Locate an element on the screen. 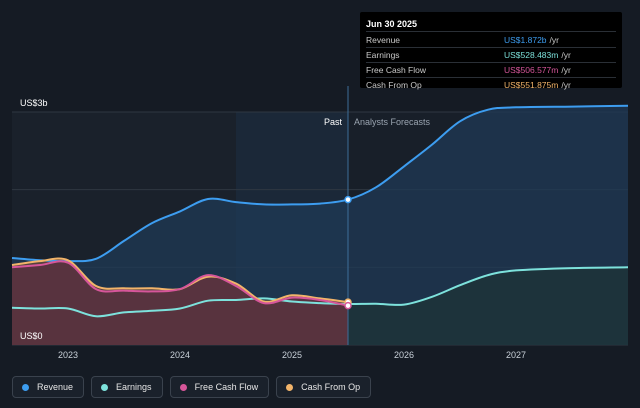 This screenshot has height=408, width=640. legend-label: Revenue is located at coordinates (55, 387).